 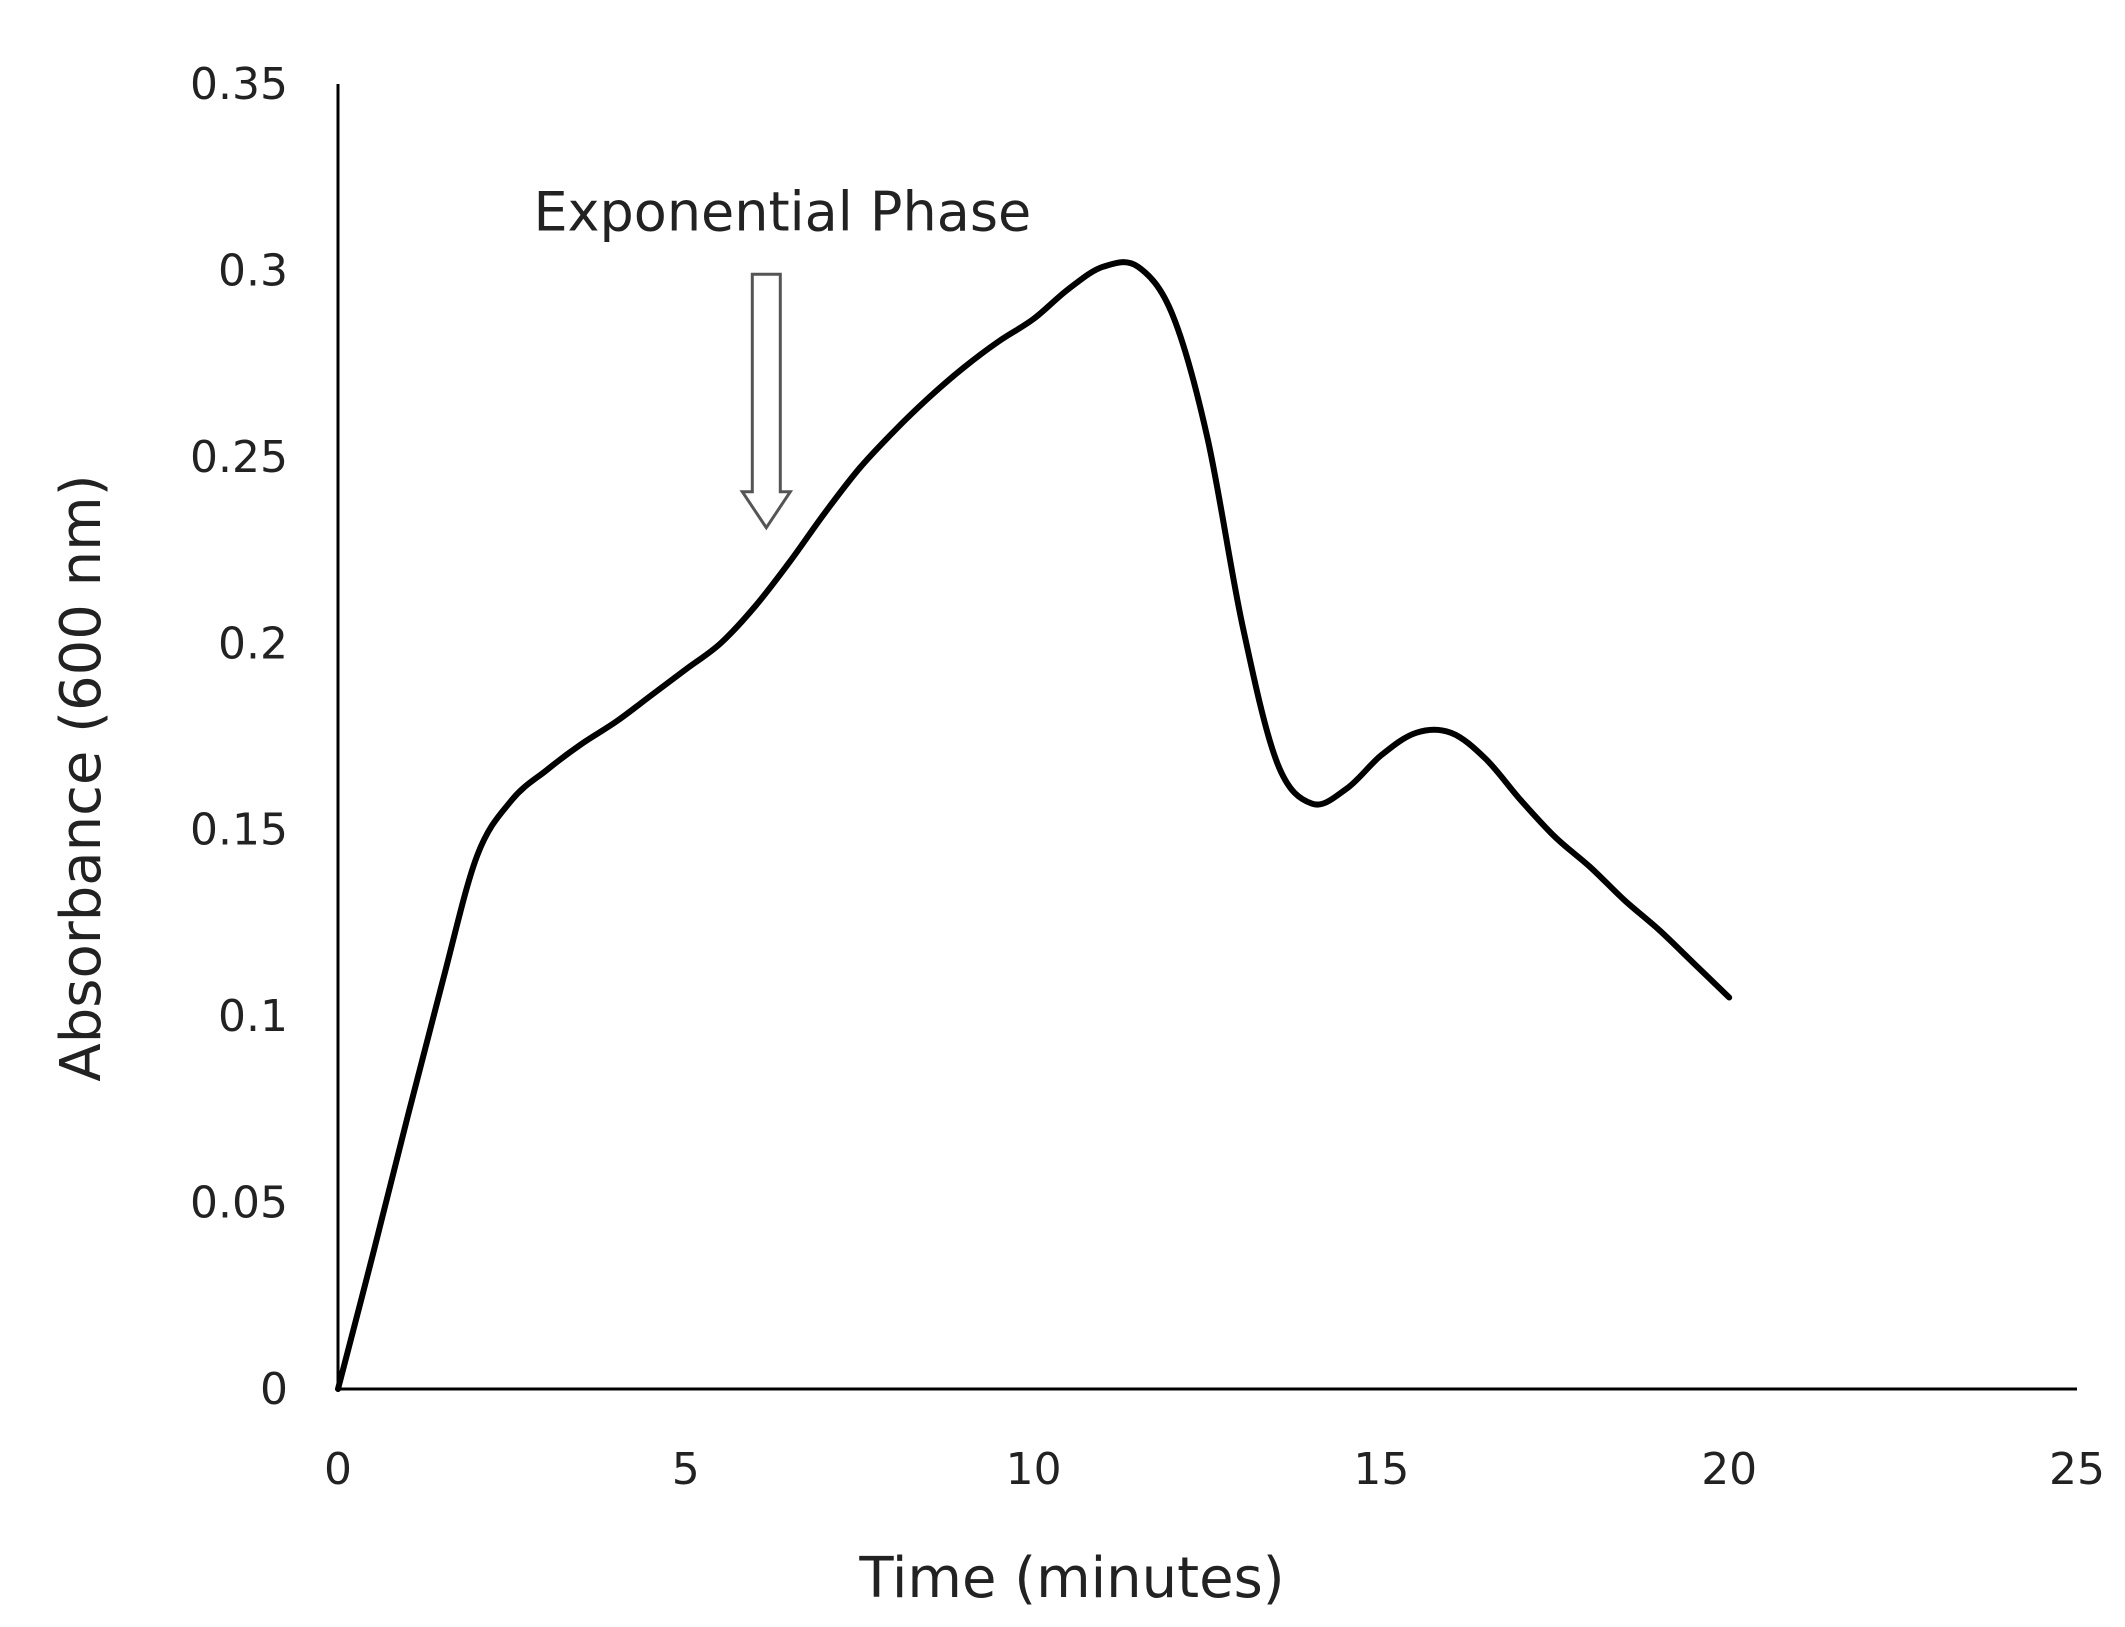 What do you see at coordinates (2077, 1469) in the screenshot?
I see `x-tick-label: 25` at bounding box center [2077, 1469].